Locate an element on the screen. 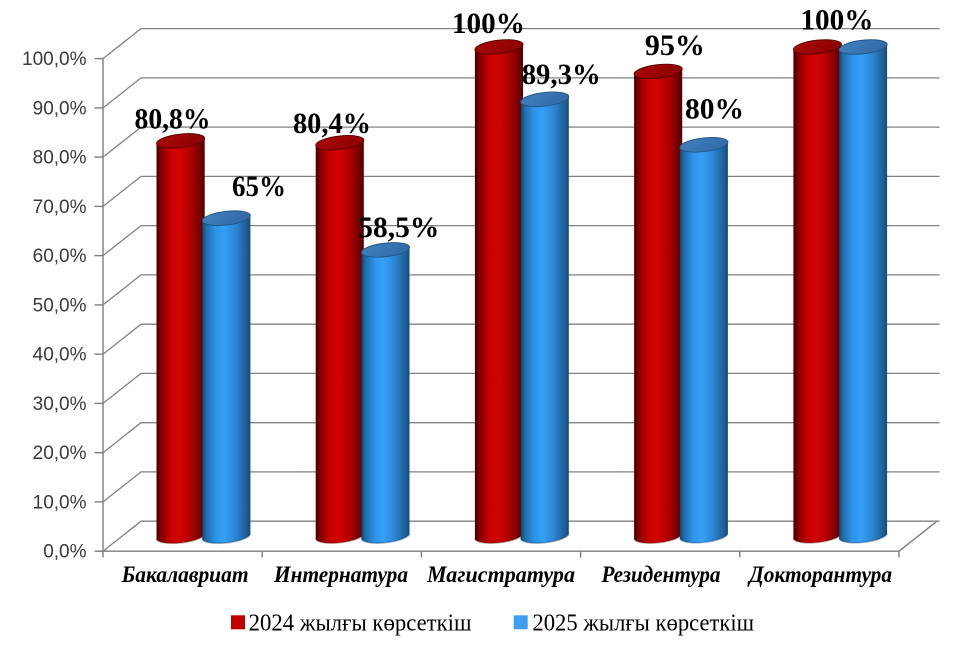 The width and height of the screenshot is (974, 660). svg-text: 80,4% is located at coordinates (332, 123).